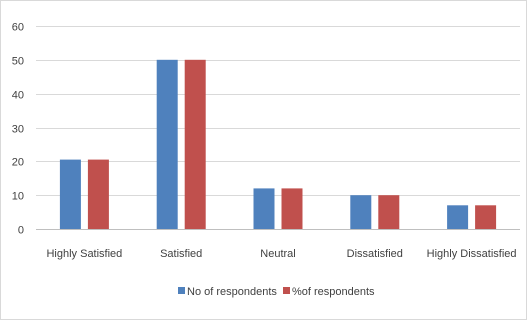 The width and height of the screenshot is (527, 320). Describe the element at coordinates (18, 62) in the screenshot. I see `y-tick-label: 50` at that location.